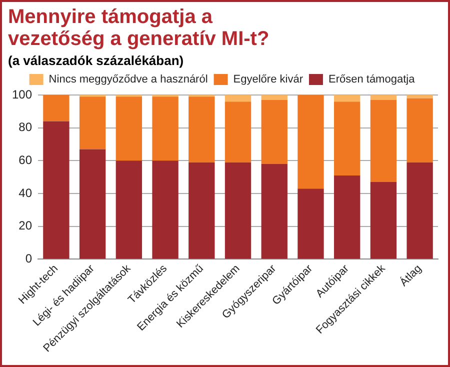 Image resolution: width=450 pixels, height=367 pixels. What do you see at coordinates (28, 259) in the screenshot?
I see `y-tick-label: 0` at bounding box center [28, 259].